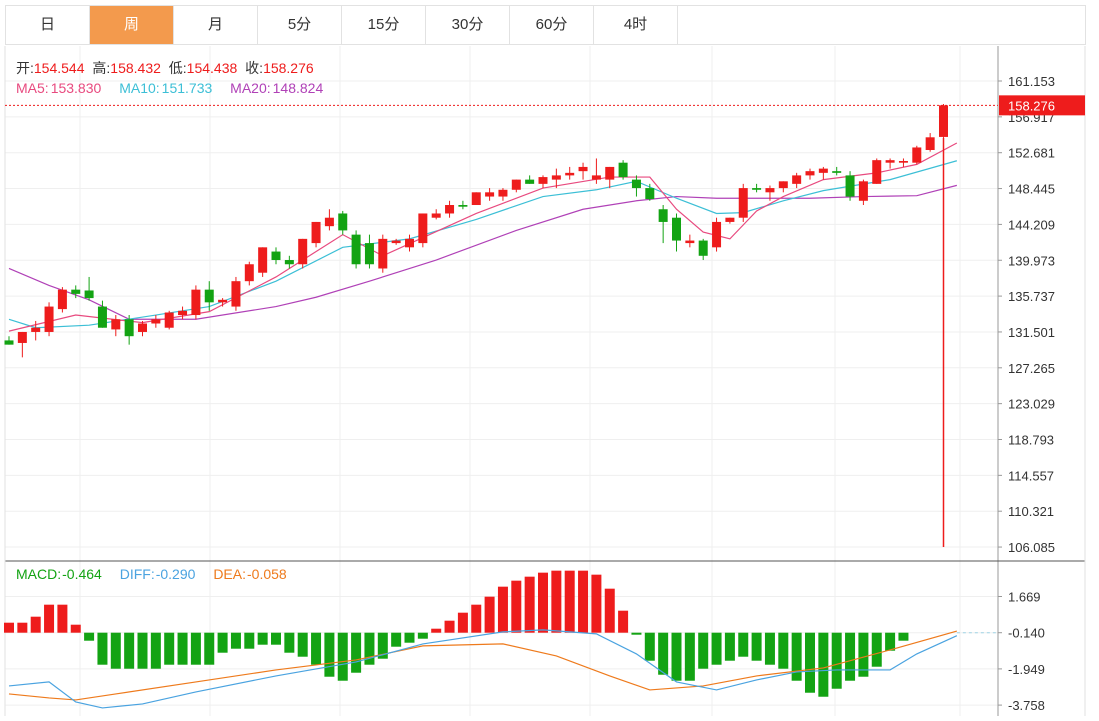 This screenshot has height=721, width=1099. Describe the element at coordinates (384, 25) in the screenshot. I see `tab-4: 15分` at that location.